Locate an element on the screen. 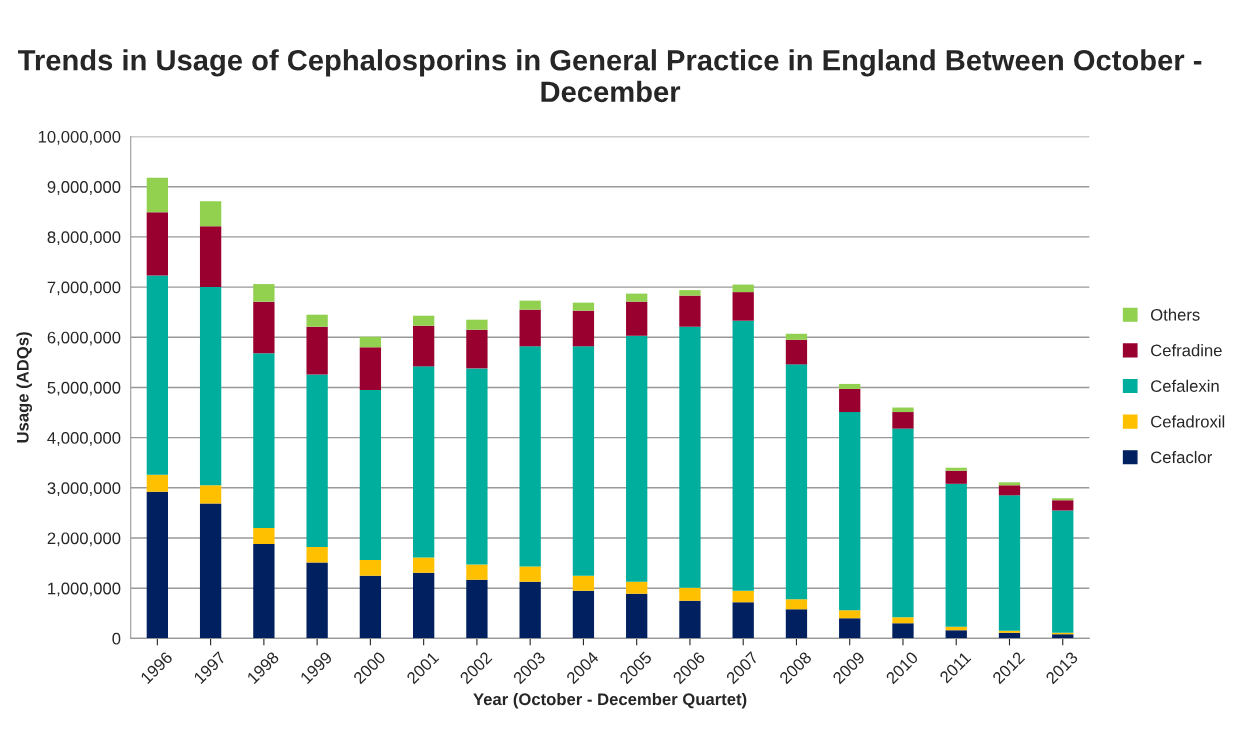  y-tick-label: 0 is located at coordinates (116, 638).